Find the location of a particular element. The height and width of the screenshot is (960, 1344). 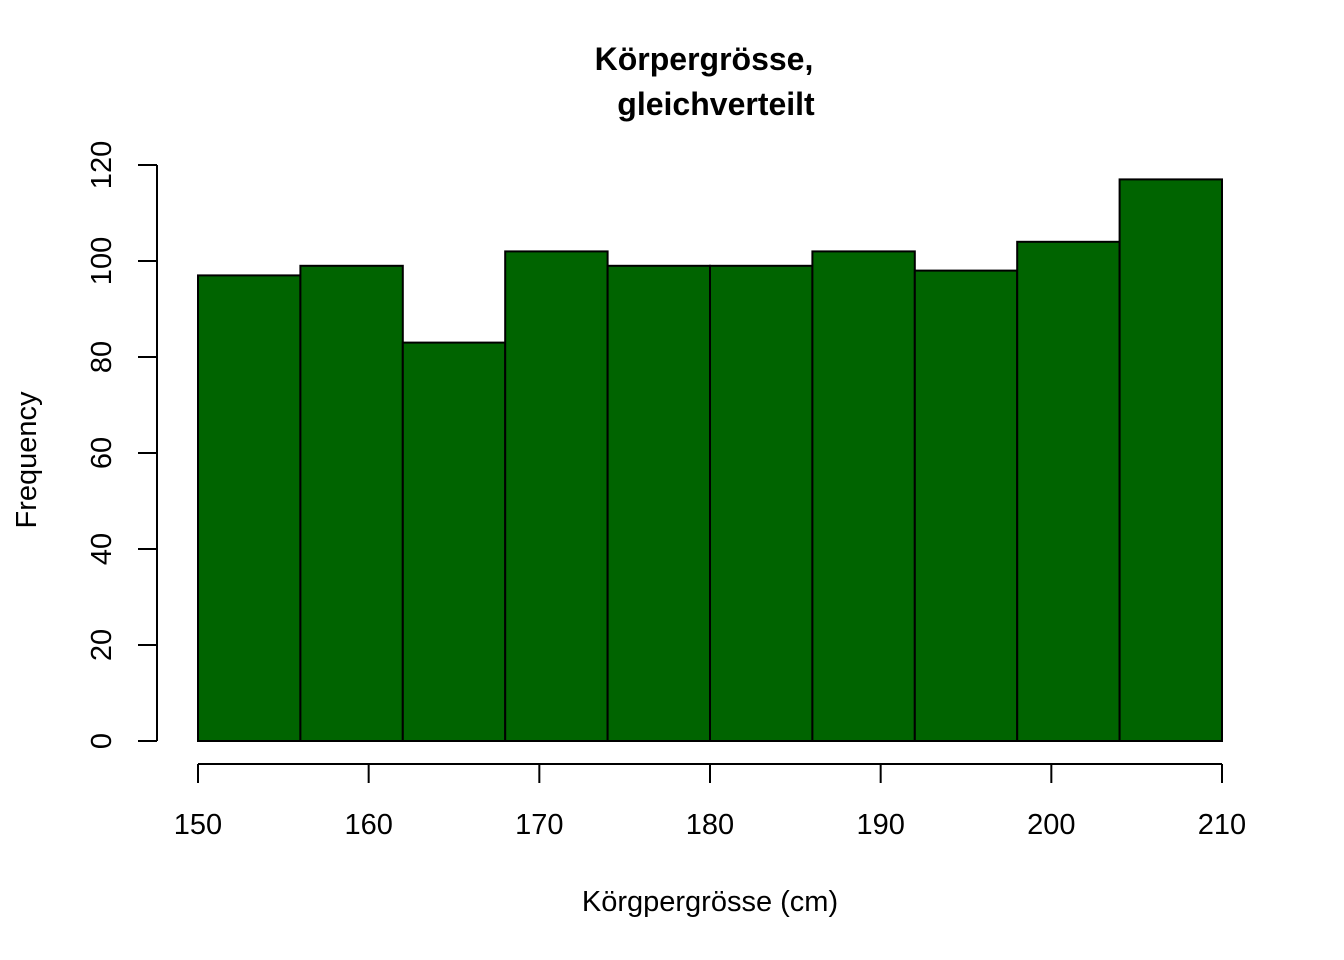

chart-title-line-1: Körpergrösse, is located at coordinates (704, 59).